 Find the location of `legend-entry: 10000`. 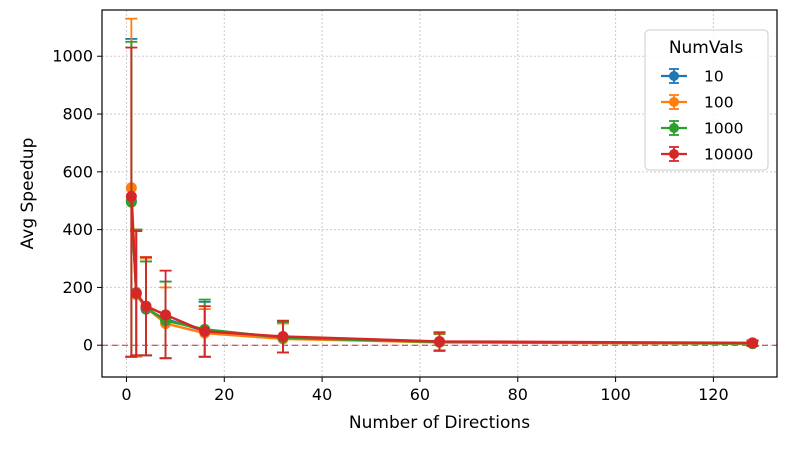

legend-entry: 10000 is located at coordinates (707, 155).